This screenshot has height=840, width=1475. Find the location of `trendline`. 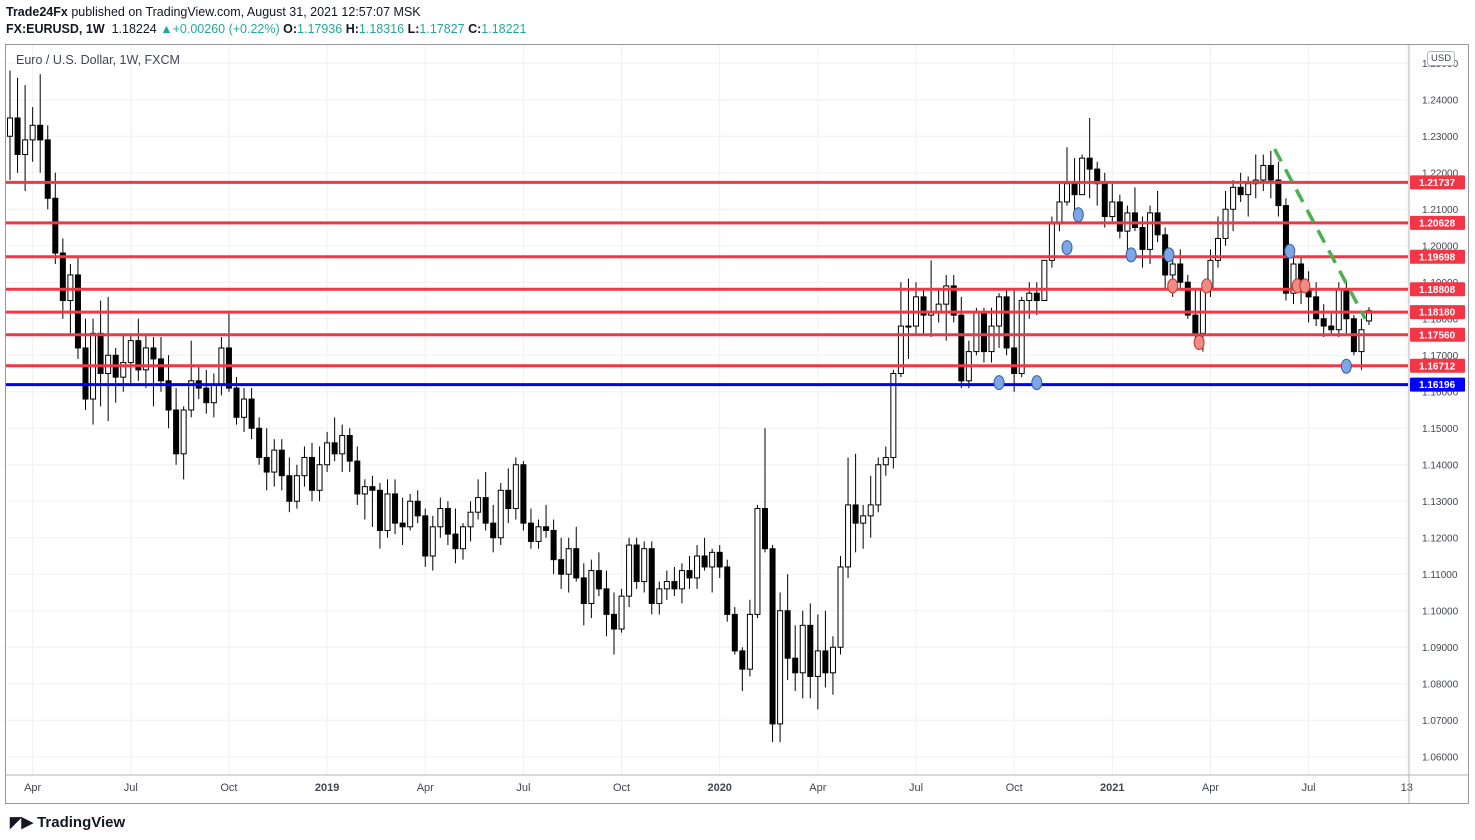

trendline is located at coordinates (1320, 234).